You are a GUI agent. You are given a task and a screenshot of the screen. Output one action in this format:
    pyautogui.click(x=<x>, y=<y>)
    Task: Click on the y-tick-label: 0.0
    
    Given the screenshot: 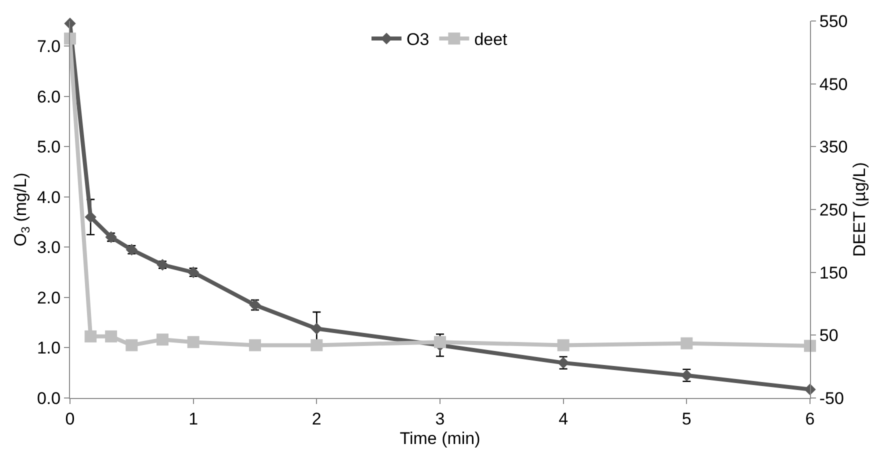 What is the action you would take?
    pyautogui.click(x=48, y=398)
    